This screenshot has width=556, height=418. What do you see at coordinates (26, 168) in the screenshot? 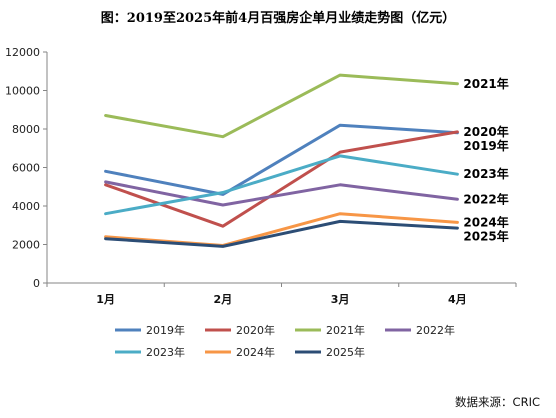
I see `y-tick-label: 6000` at bounding box center [26, 168].